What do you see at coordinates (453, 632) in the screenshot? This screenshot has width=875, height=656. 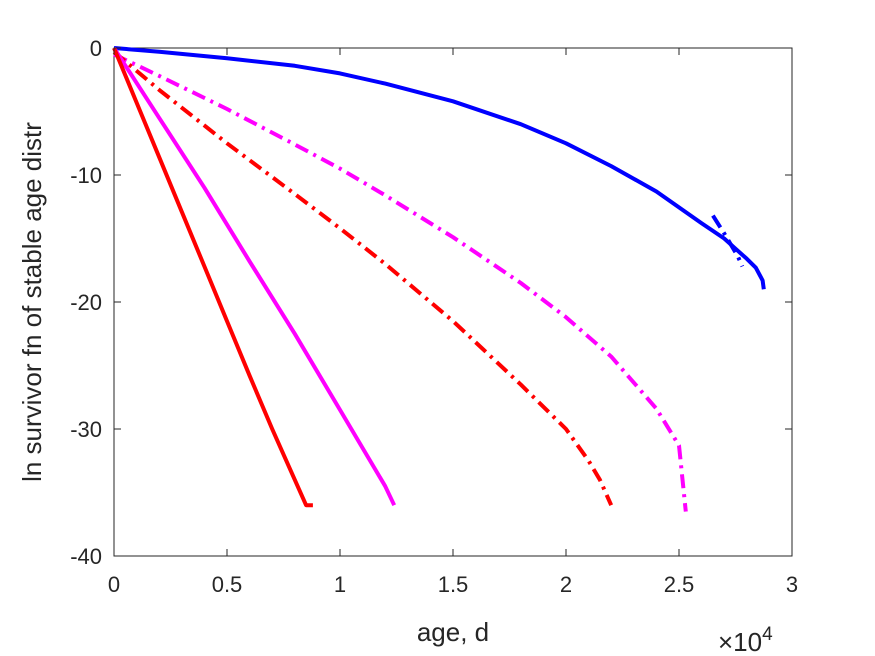 I see `x-axis-label: age, d` at bounding box center [453, 632].